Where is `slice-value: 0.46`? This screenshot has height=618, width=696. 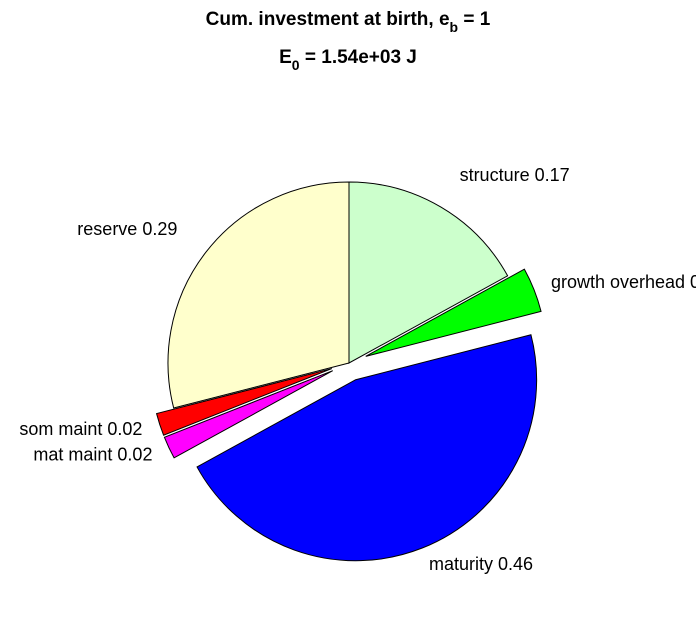
slice-value: 0.46 is located at coordinates (515, 564).